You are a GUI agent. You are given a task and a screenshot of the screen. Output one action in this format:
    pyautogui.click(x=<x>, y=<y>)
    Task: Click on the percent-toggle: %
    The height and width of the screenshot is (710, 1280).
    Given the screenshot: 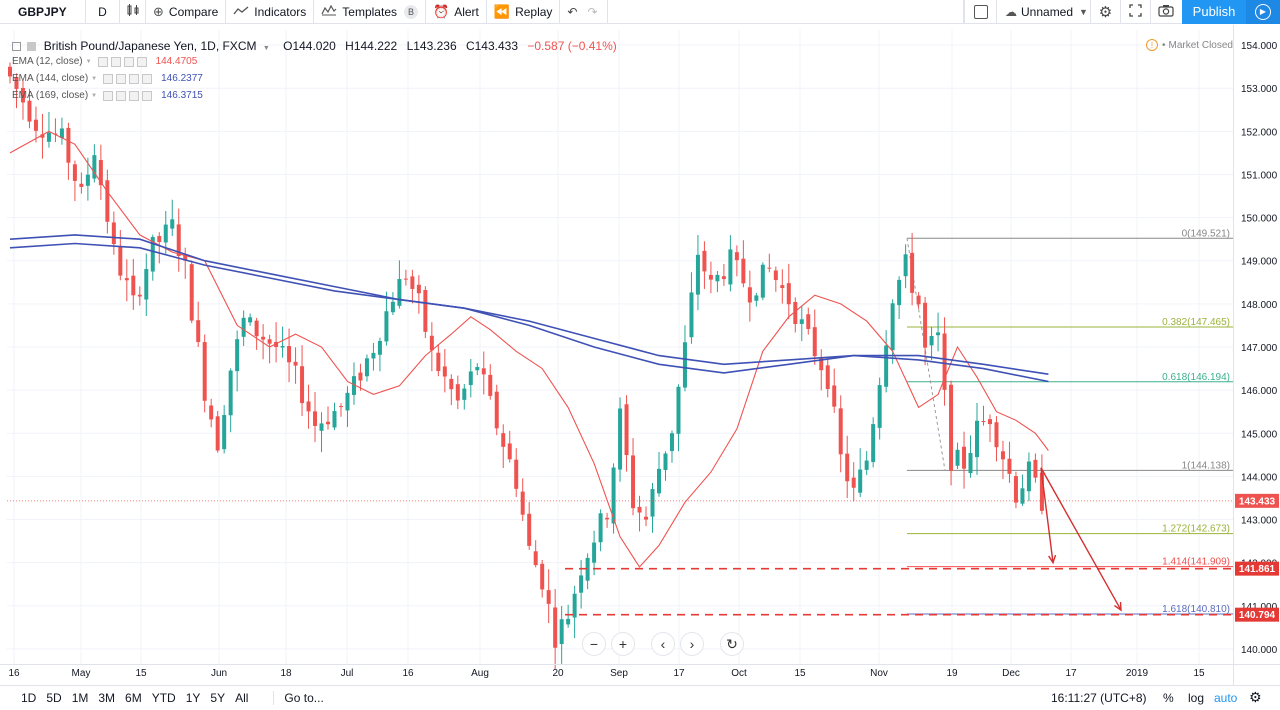 What is the action you would take?
    pyautogui.click(x=1168, y=698)
    